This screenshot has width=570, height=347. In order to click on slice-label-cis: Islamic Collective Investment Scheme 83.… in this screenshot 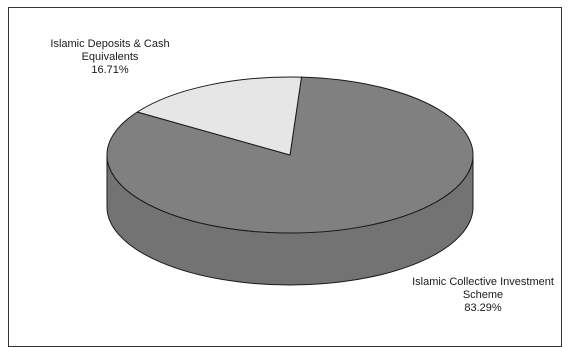, I will do `click(483, 295)`.